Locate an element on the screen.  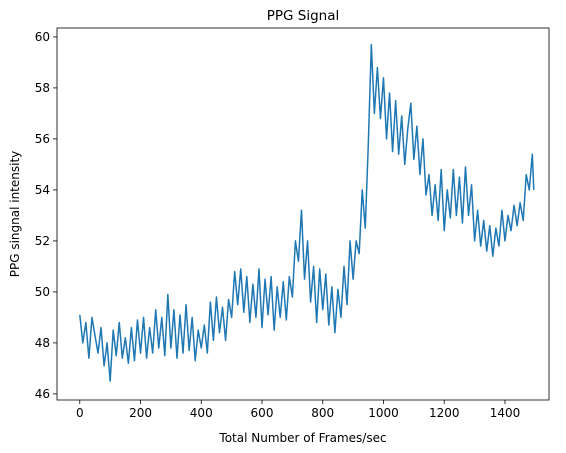
y-tick-label: 54 is located at coordinates (42, 190).